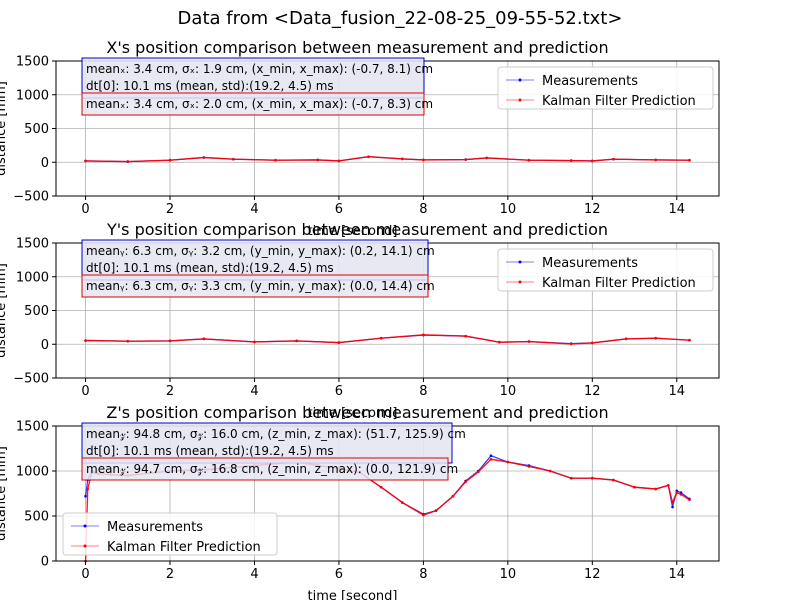  I want to click on x-tick-label: 12, so click(592, 391).